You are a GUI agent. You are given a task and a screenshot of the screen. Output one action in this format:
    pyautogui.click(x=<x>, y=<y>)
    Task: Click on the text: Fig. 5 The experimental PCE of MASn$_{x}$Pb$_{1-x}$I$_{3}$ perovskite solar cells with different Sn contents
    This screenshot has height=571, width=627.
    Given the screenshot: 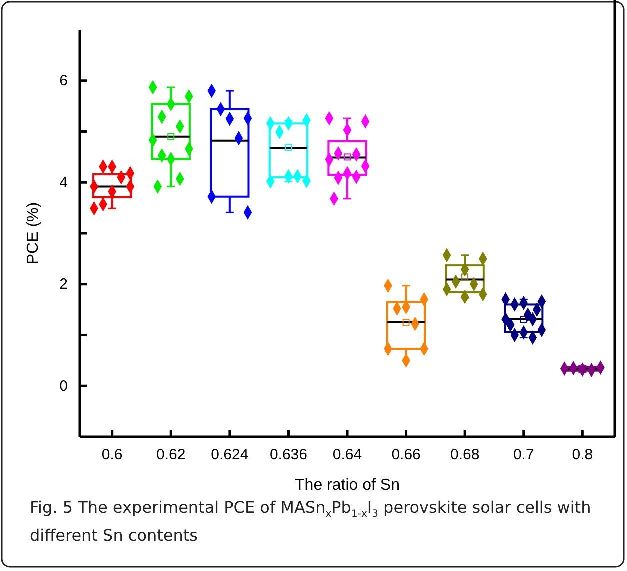 What is the action you would take?
    pyautogui.click(x=311, y=522)
    